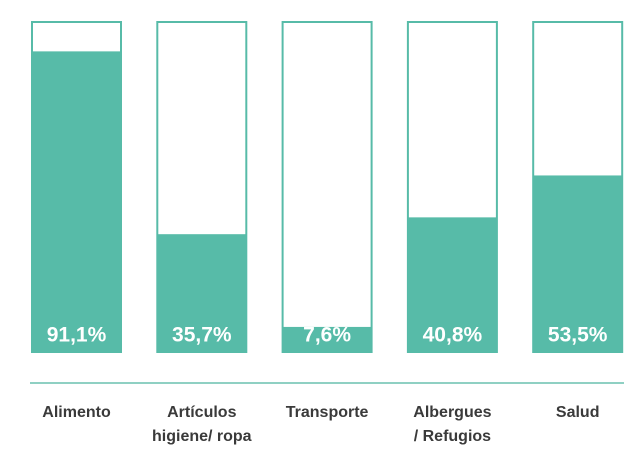  Describe the element at coordinates (202, 436) in the screenshot. I see `x-tick-label: higiene/ ropa` at that location.